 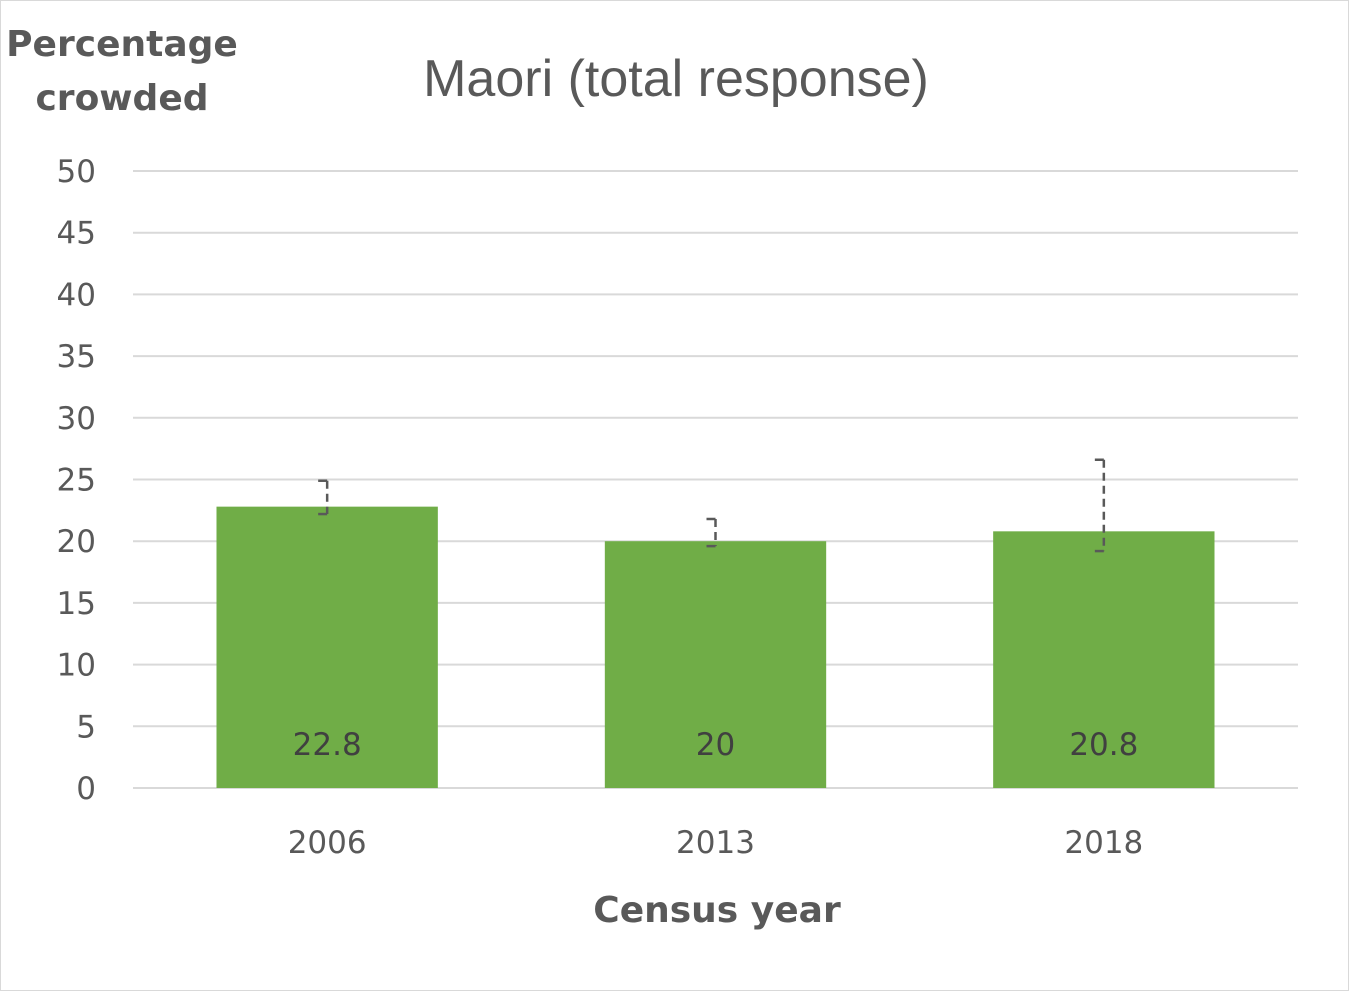 I want to click on y-tick-label: 40, so click(x=76, y=295).